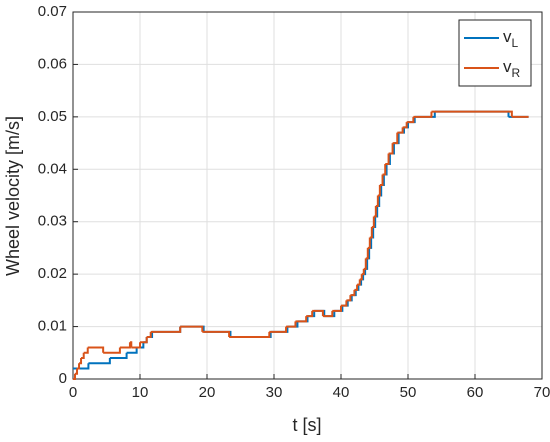 The width and height of the screenshot is (550, 442). What do you see at coordinates (516, 73) in the screenshot?
I see `legend-label-sub: R` at bounding box center [516, 73].